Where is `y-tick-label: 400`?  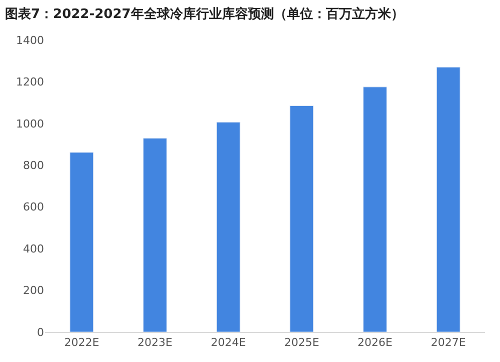 y-tick-label: 400 is located at coordinates (33, 249).